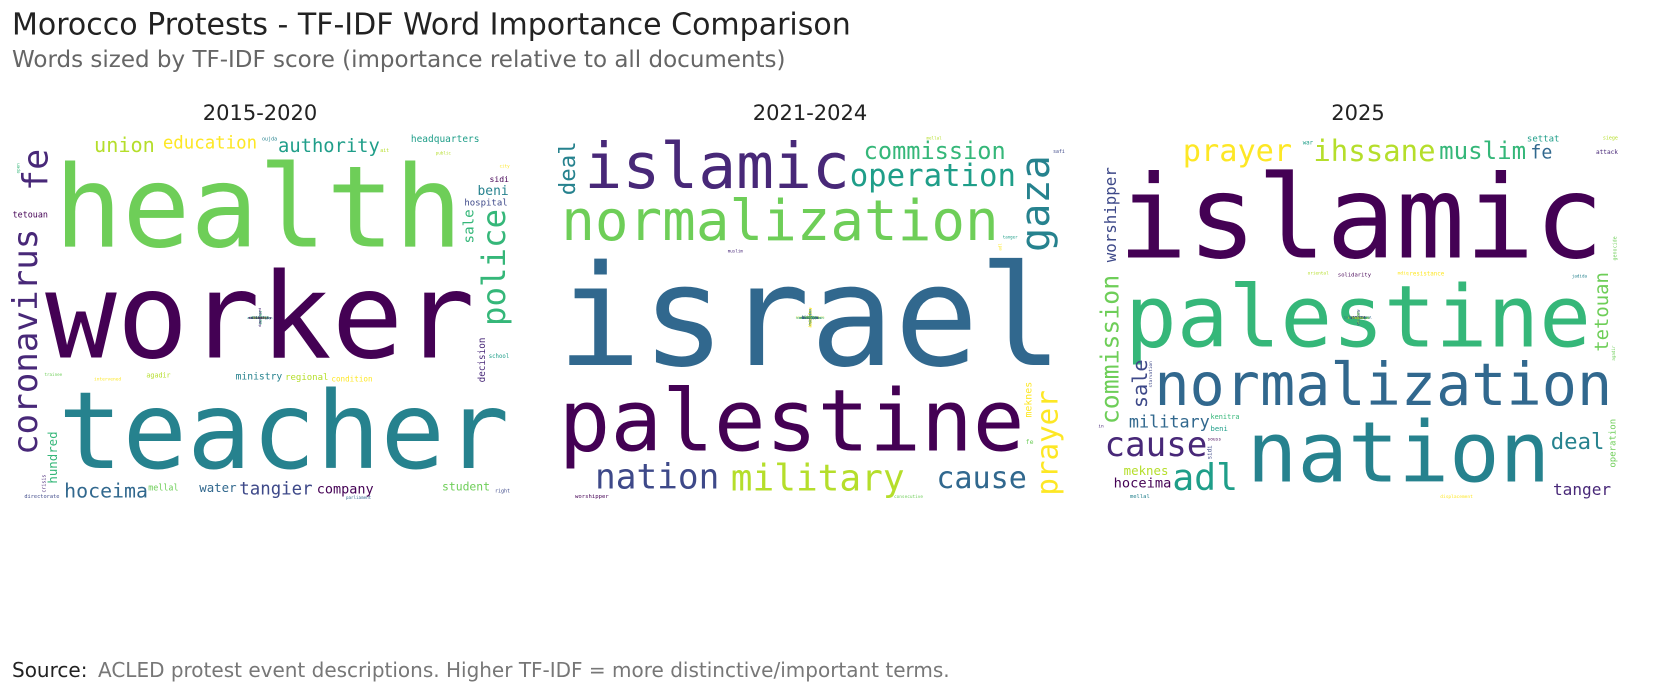 The width and height of the screenshot is (1670, 696). I want to click on word: tangier, so click(275, 489).